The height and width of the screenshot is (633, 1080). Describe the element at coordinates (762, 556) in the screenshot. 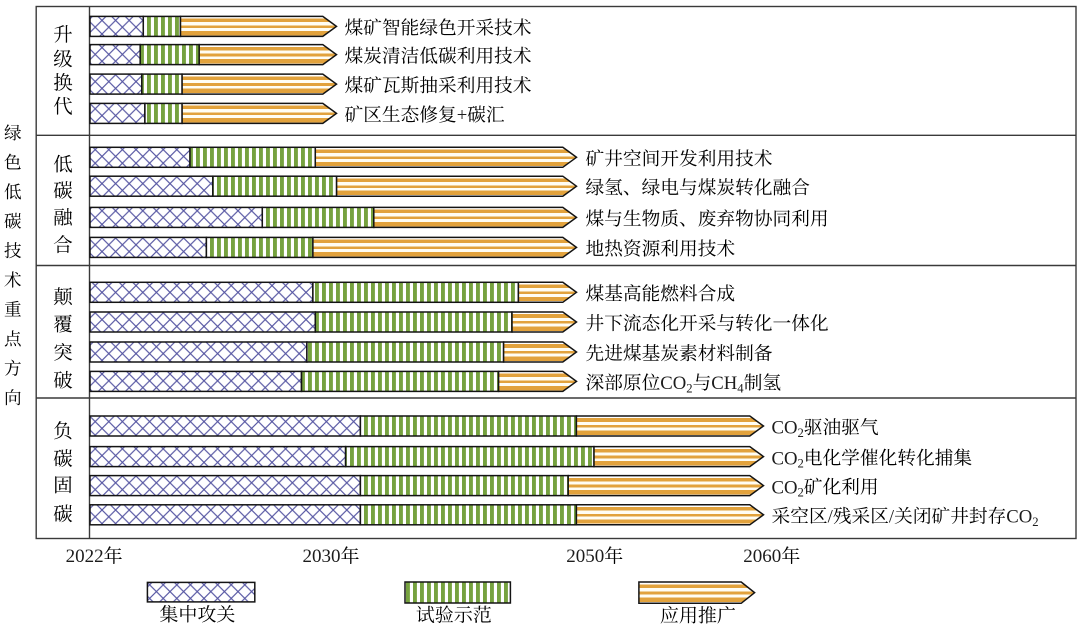

I see `svg-text: 2060` at that location.